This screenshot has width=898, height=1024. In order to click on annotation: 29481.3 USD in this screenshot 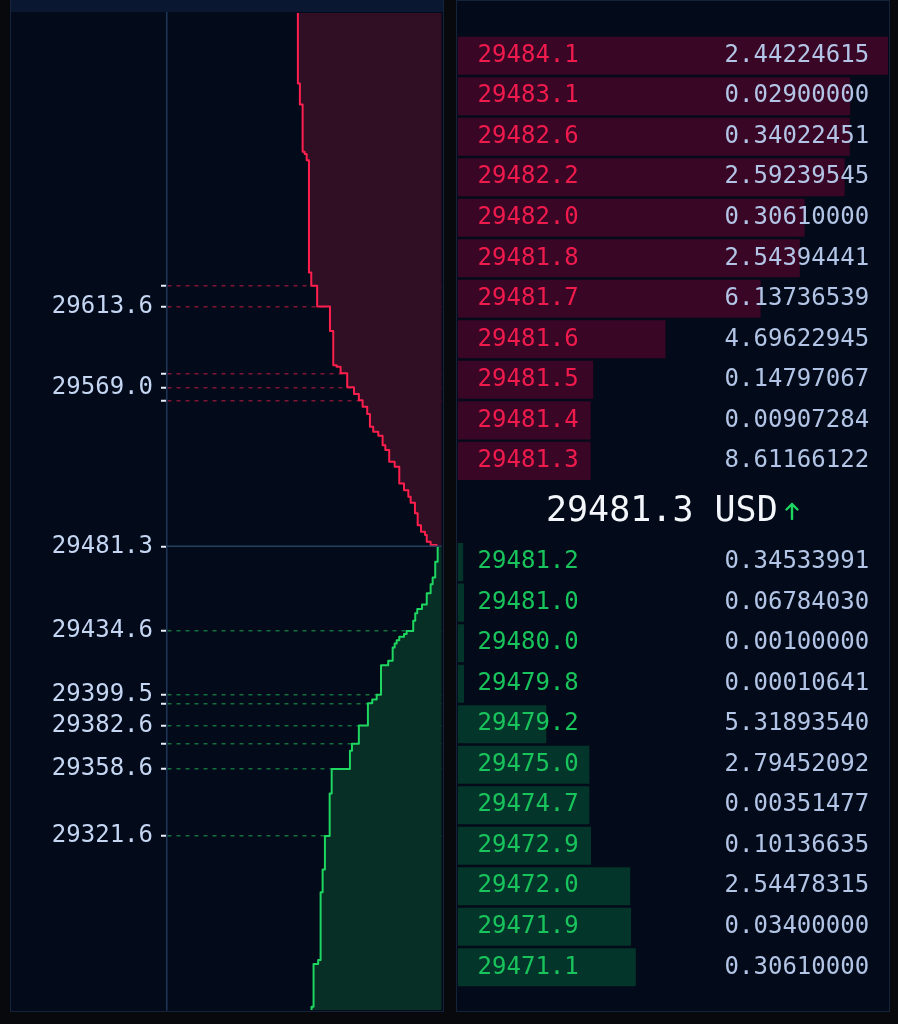, I will do `click(661, 508)`.